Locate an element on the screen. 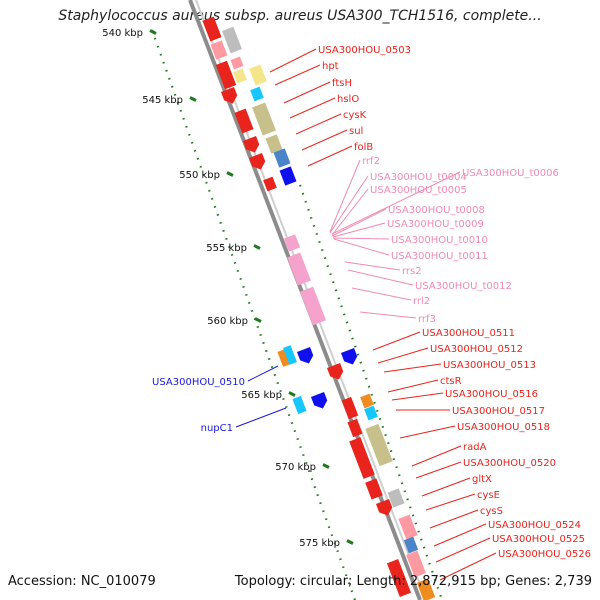 This screenshot has width=600, height=600. gene-label-usa300hou-0518: USA300HOU_0518 is located at coordinates (503, 427).